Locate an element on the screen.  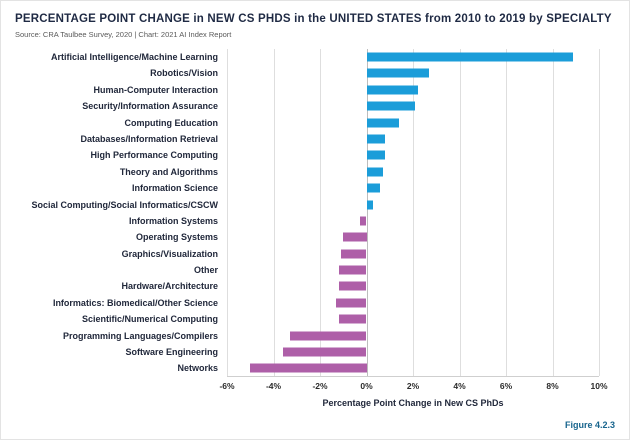
category-label: Software Engineering is located at coordinates (171, 352).